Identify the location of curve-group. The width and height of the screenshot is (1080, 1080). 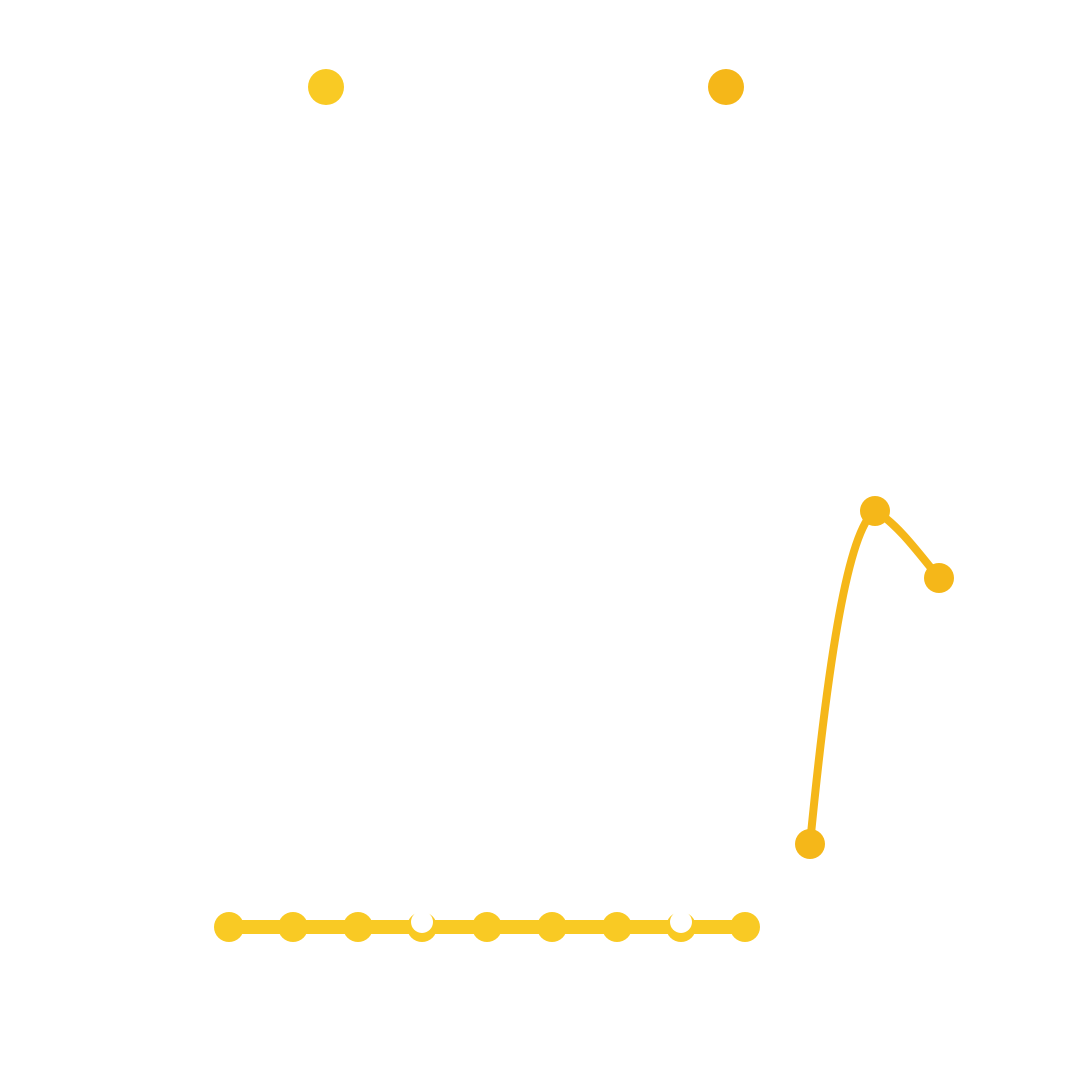
(874, 677).